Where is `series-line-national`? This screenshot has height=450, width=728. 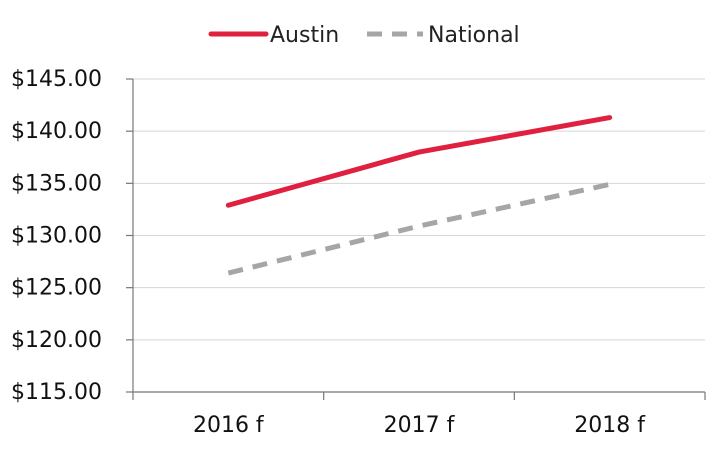
series-line-national is located at coordinates (419, 228).